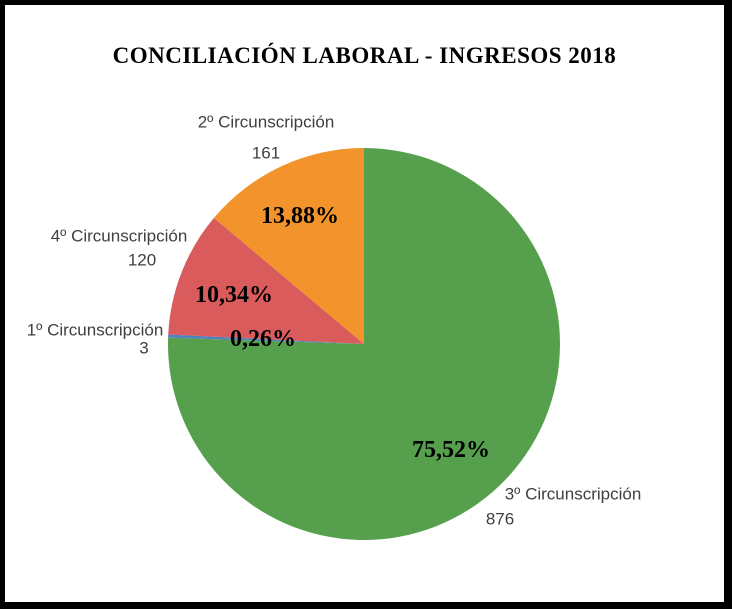 The image size is (732, 609). What do you see at coordinates (573, 494) in the screenshot?
I see `slice-label-3-circunscripcion: 3º Circunscripción` at bounding box center [573, 494].